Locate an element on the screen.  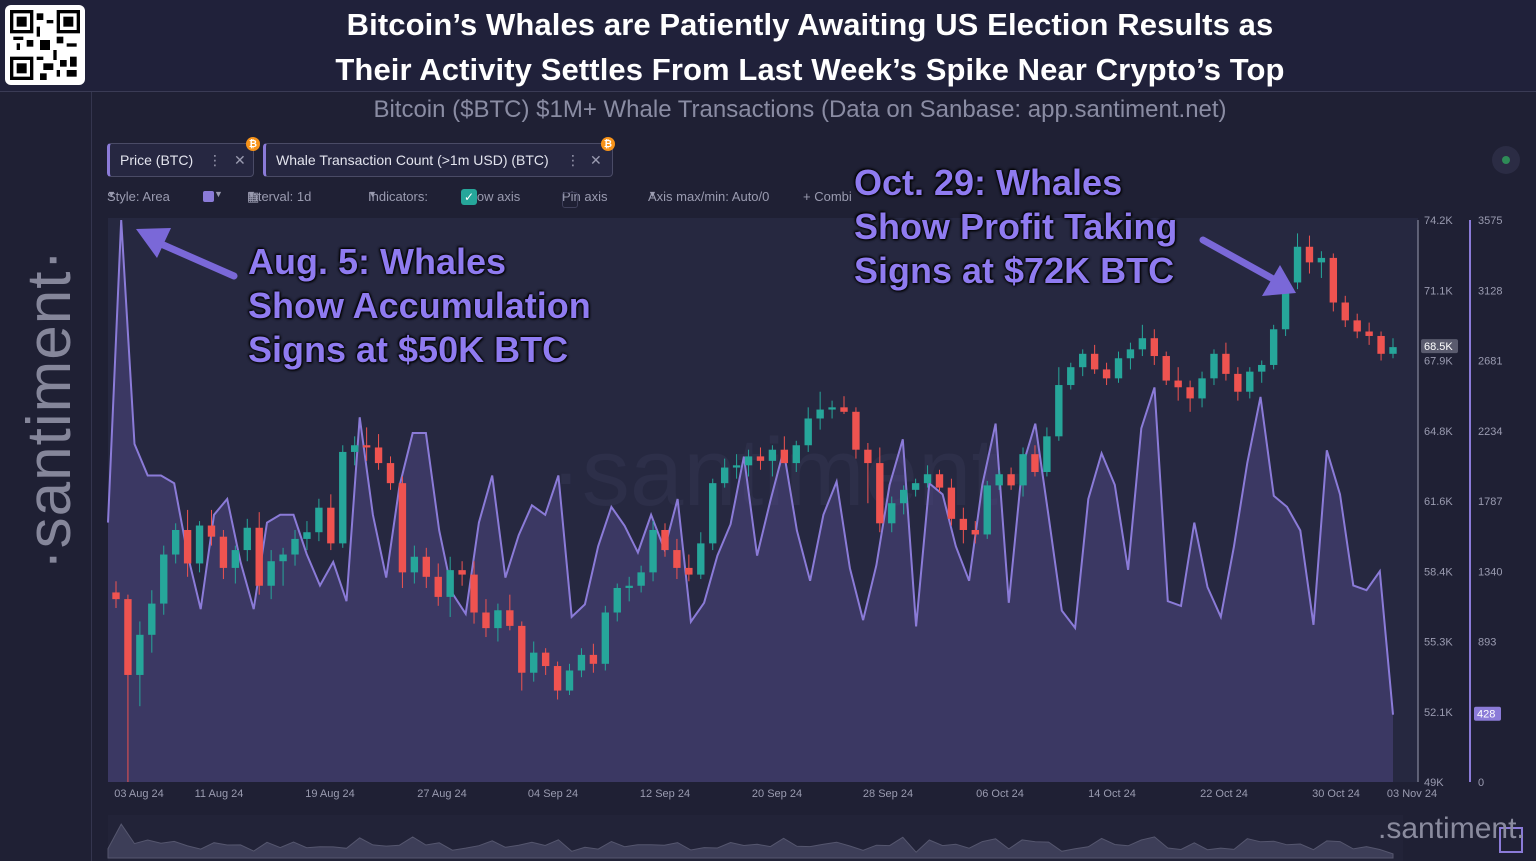
pin-axis-toggle: Pin axis is located at coordinates (585, 198).